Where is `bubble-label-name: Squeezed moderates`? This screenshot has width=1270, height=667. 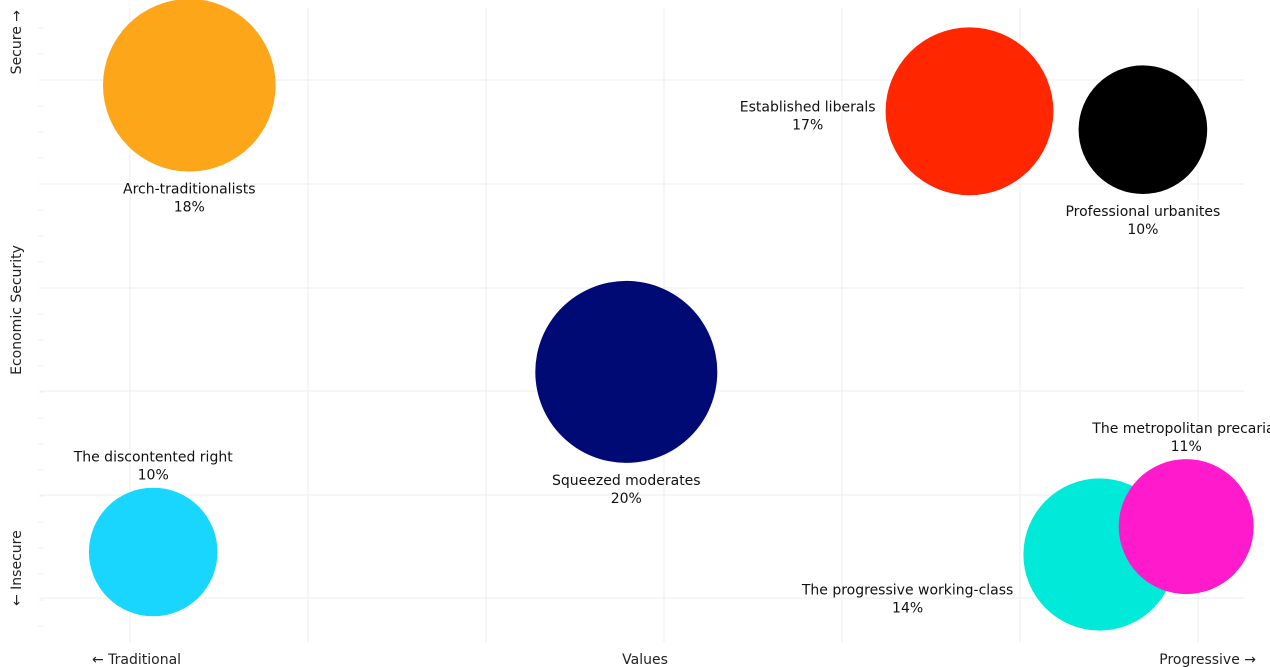
bubble-label-name: Squeezed moderates is located at coordinates (626, 481).